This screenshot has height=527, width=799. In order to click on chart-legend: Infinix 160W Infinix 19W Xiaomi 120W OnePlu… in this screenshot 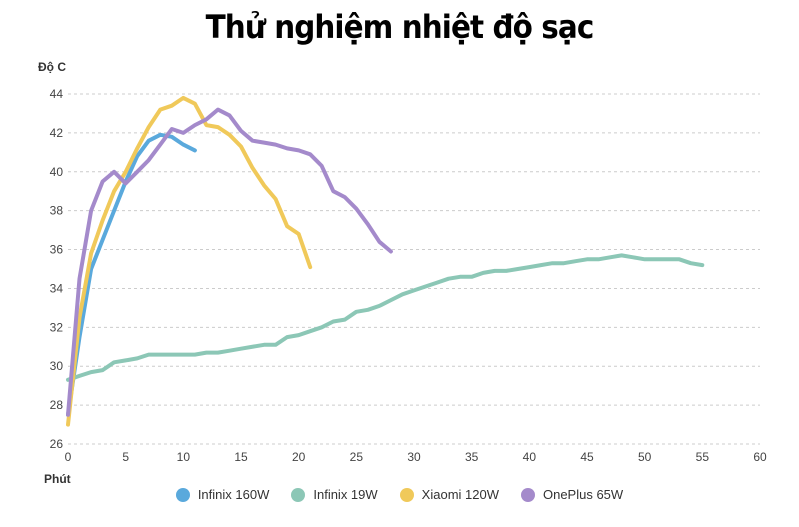, I will do `click(399, 494)`.